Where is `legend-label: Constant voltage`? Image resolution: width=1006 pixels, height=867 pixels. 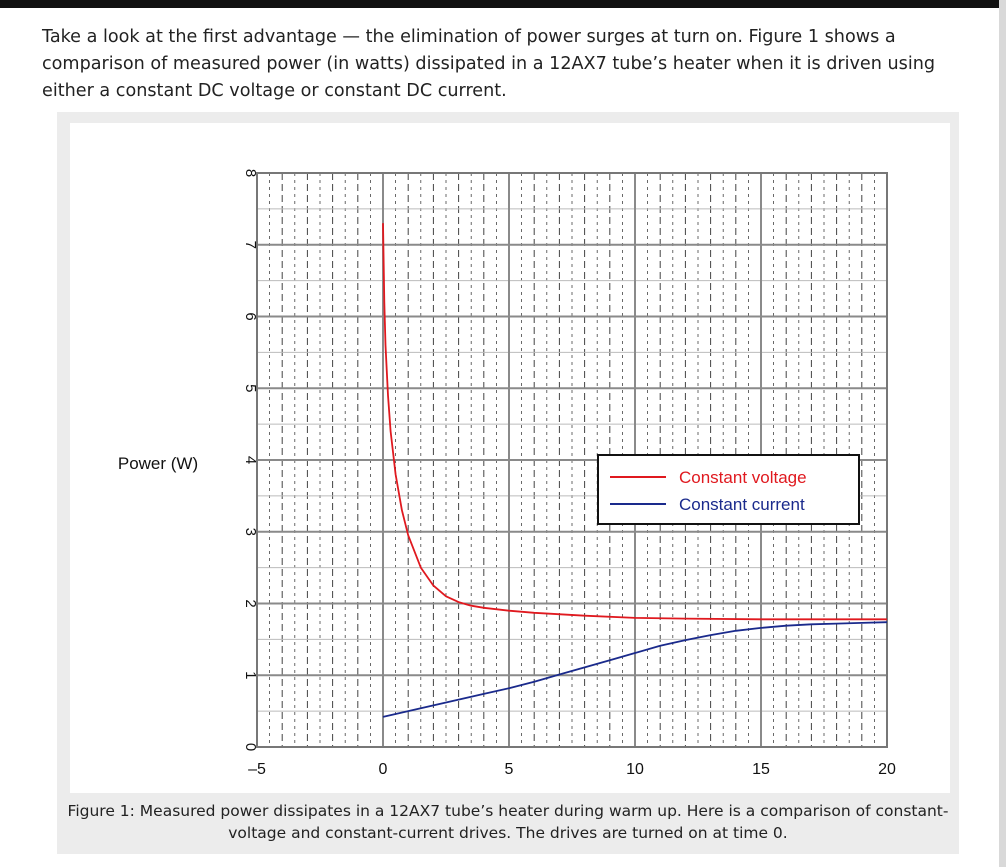 legend-label: Constant voltage is located at coordinates (743, 477).